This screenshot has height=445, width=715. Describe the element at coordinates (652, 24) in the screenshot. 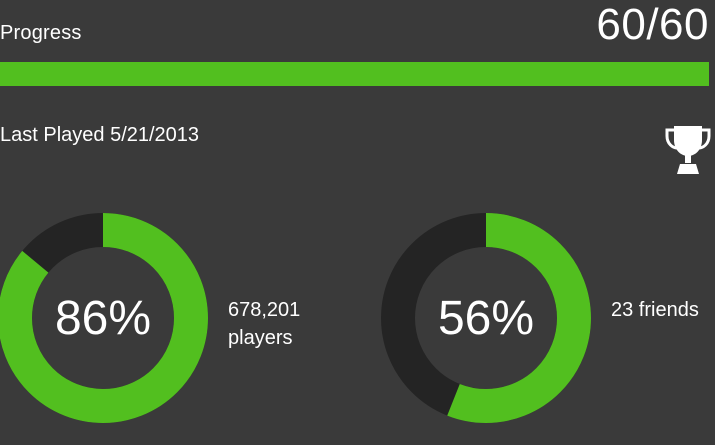

I see `progress-value: 60/60` at that location.